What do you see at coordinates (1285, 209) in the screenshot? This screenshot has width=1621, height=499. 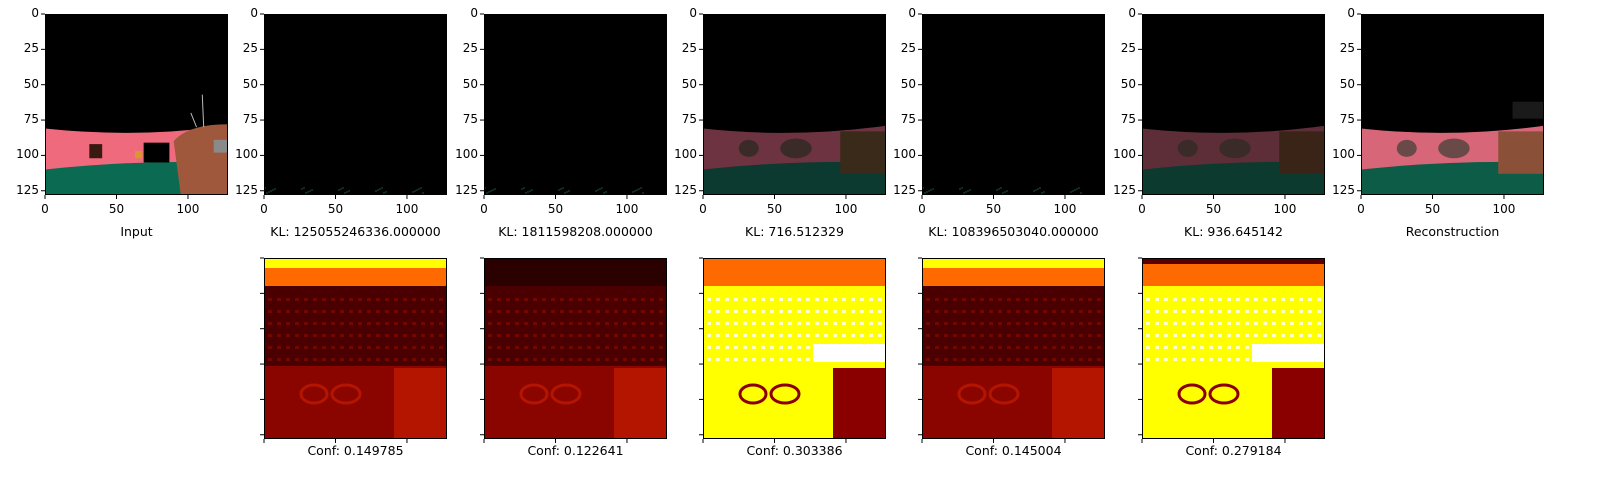 I see `x-tick-label: 100` at bounding box center [1285, 209].